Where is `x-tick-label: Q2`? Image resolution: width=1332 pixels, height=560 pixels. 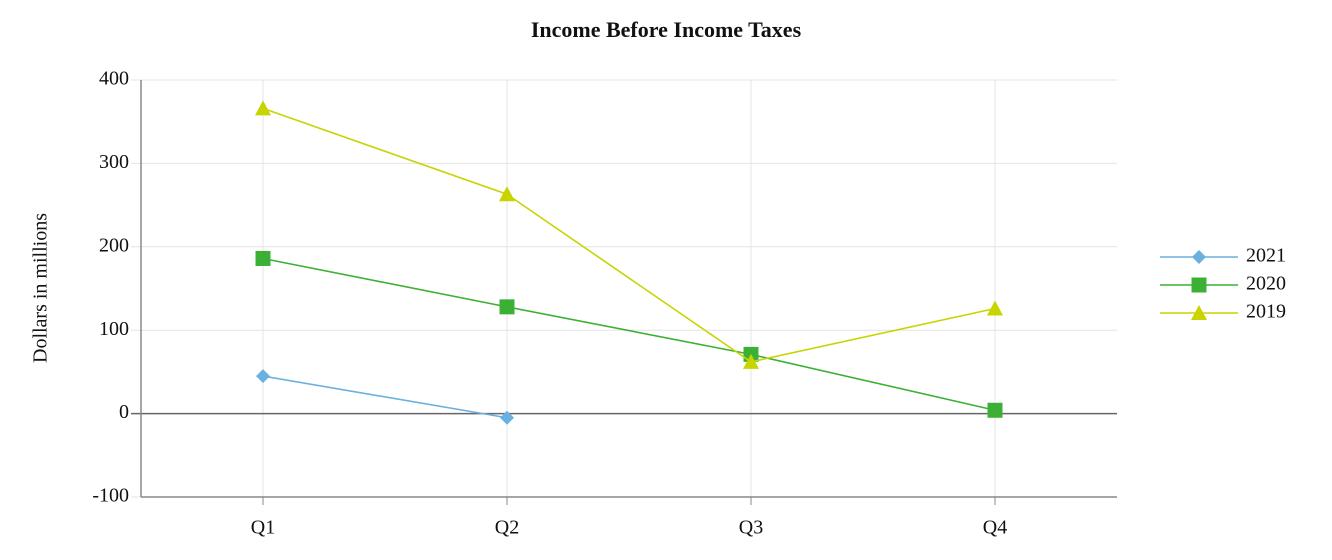
x-tick-label: Q2 is located at coordinates (507, 528).